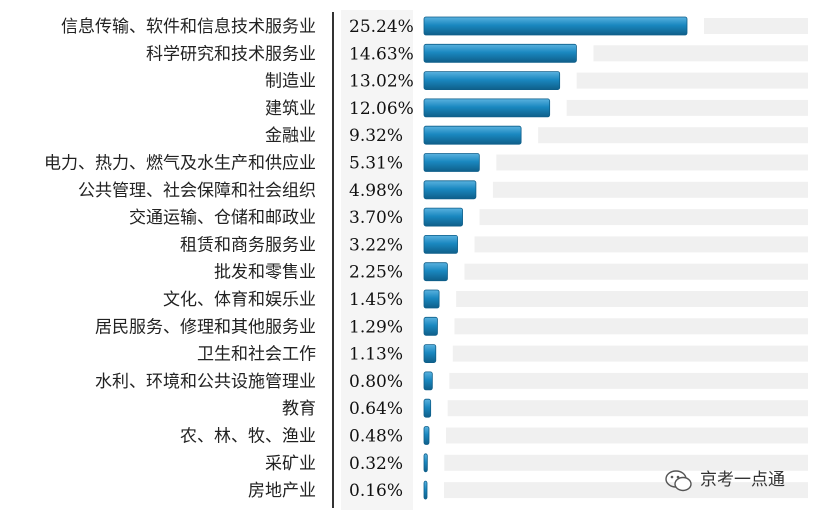  What do you see at coordinates (290, 109) in the screenshot?
I see `category-label: 建筑业` at bounding box center [290, 109].